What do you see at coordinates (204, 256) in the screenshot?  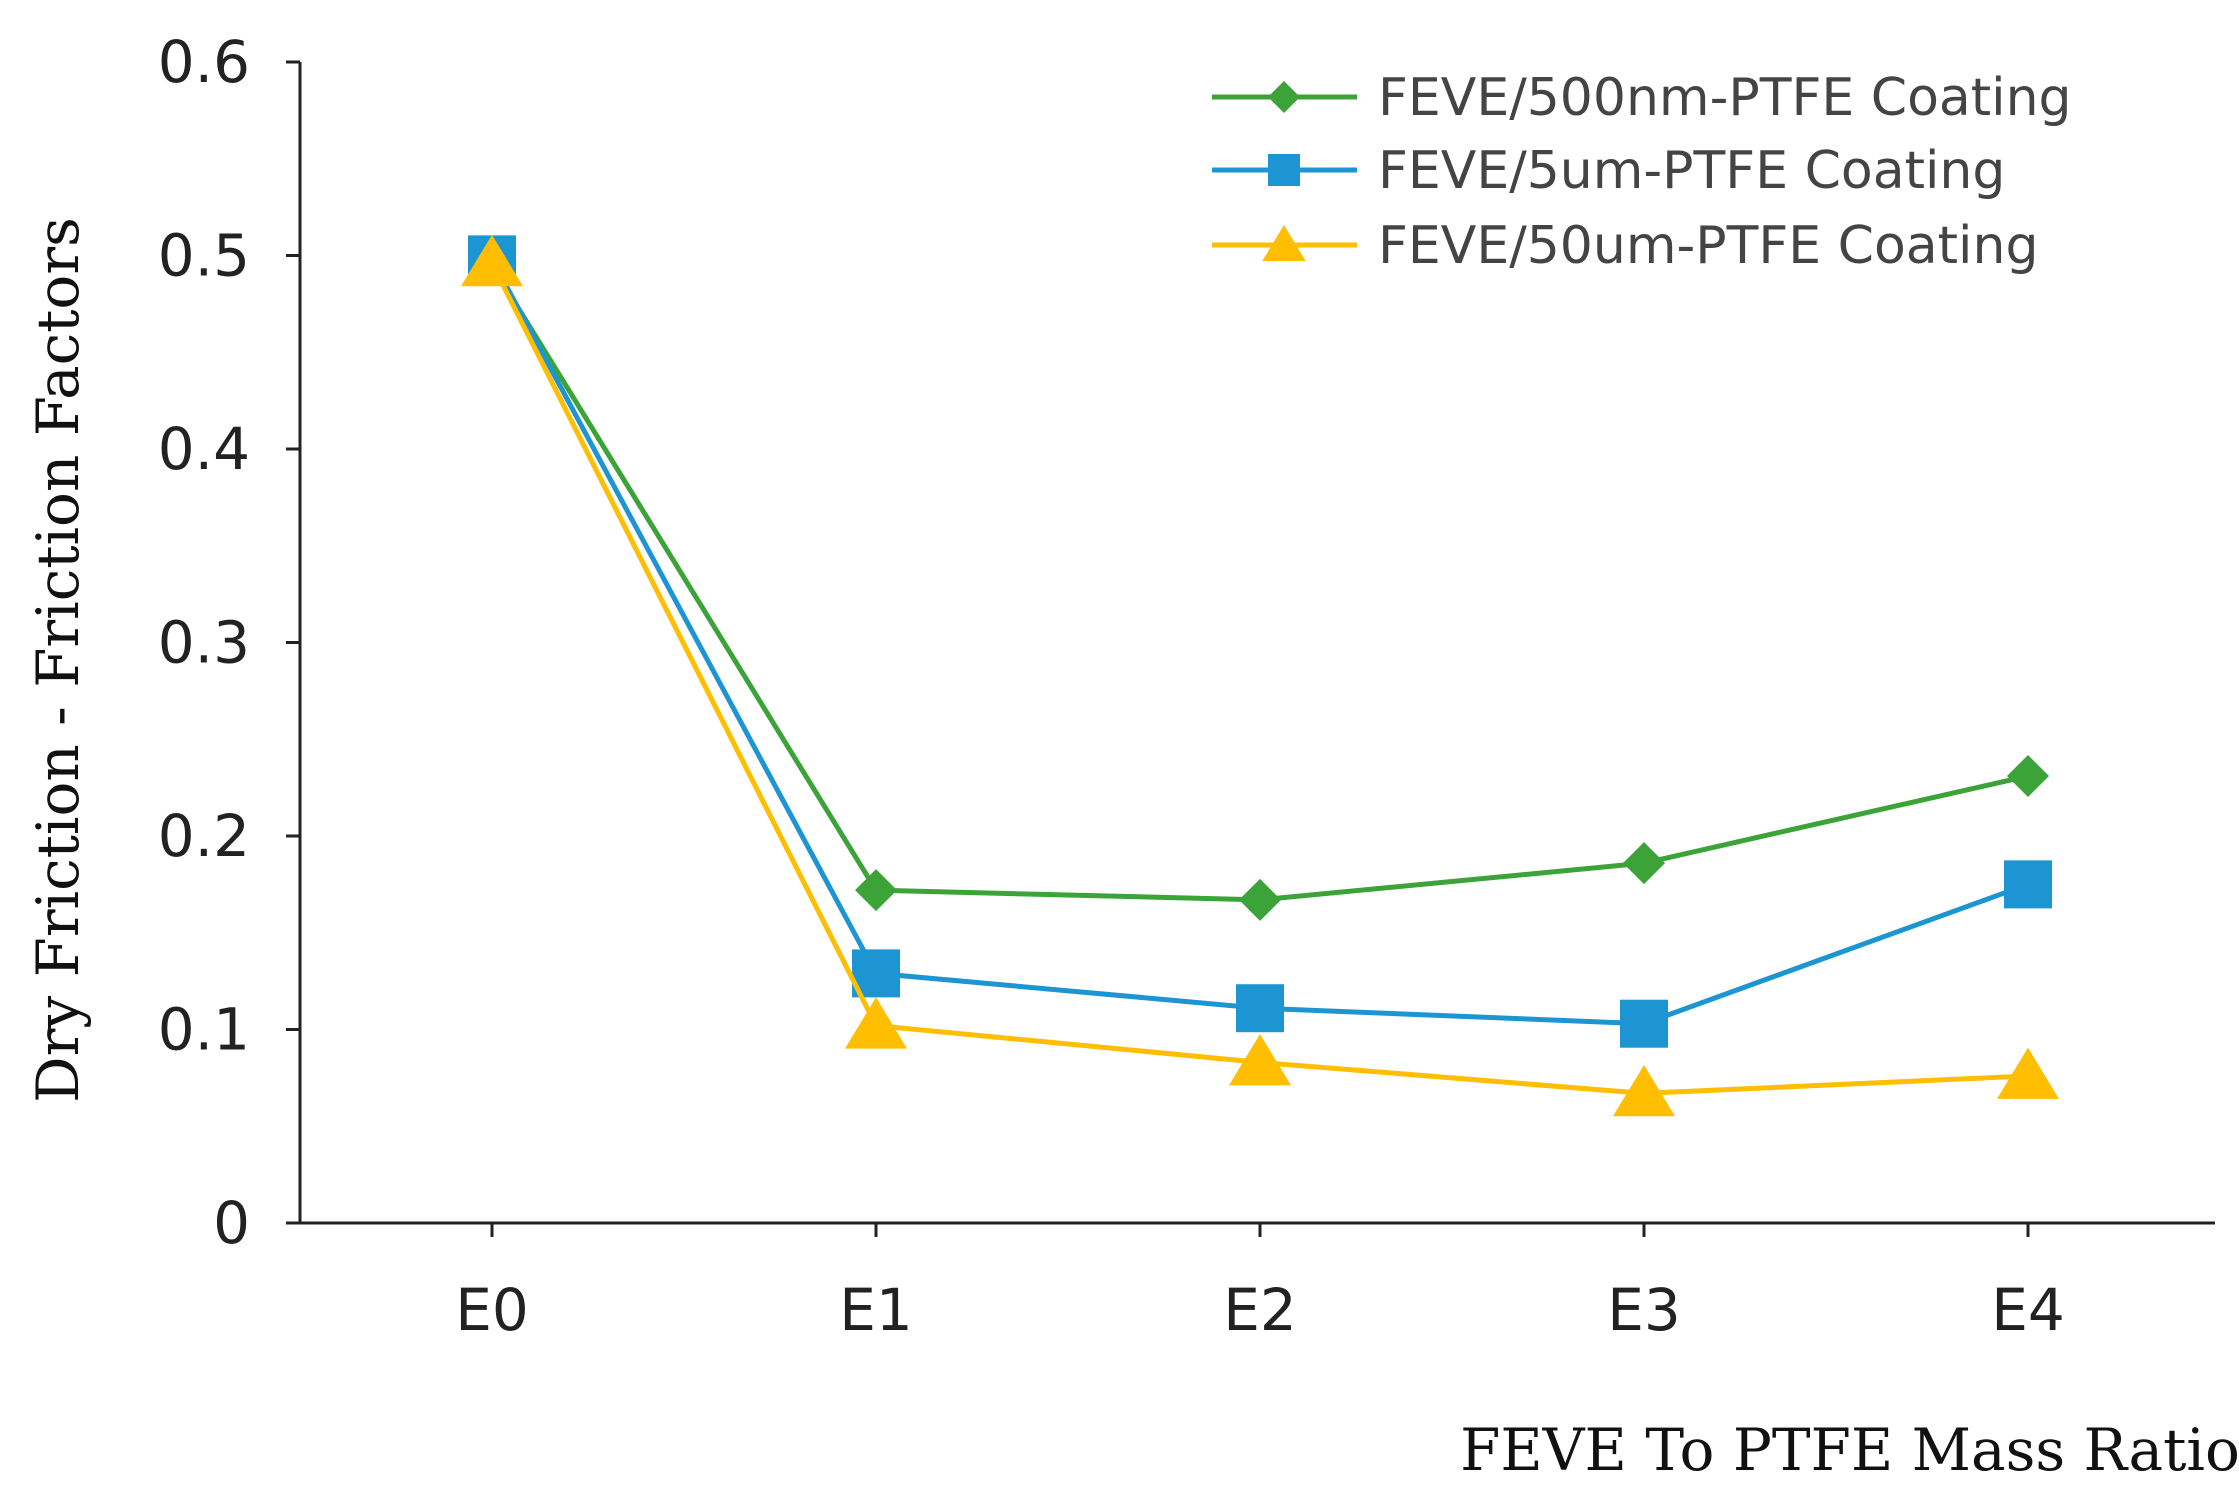 I see `y-tick-label: 0.5` at bounding box center [204, 256].